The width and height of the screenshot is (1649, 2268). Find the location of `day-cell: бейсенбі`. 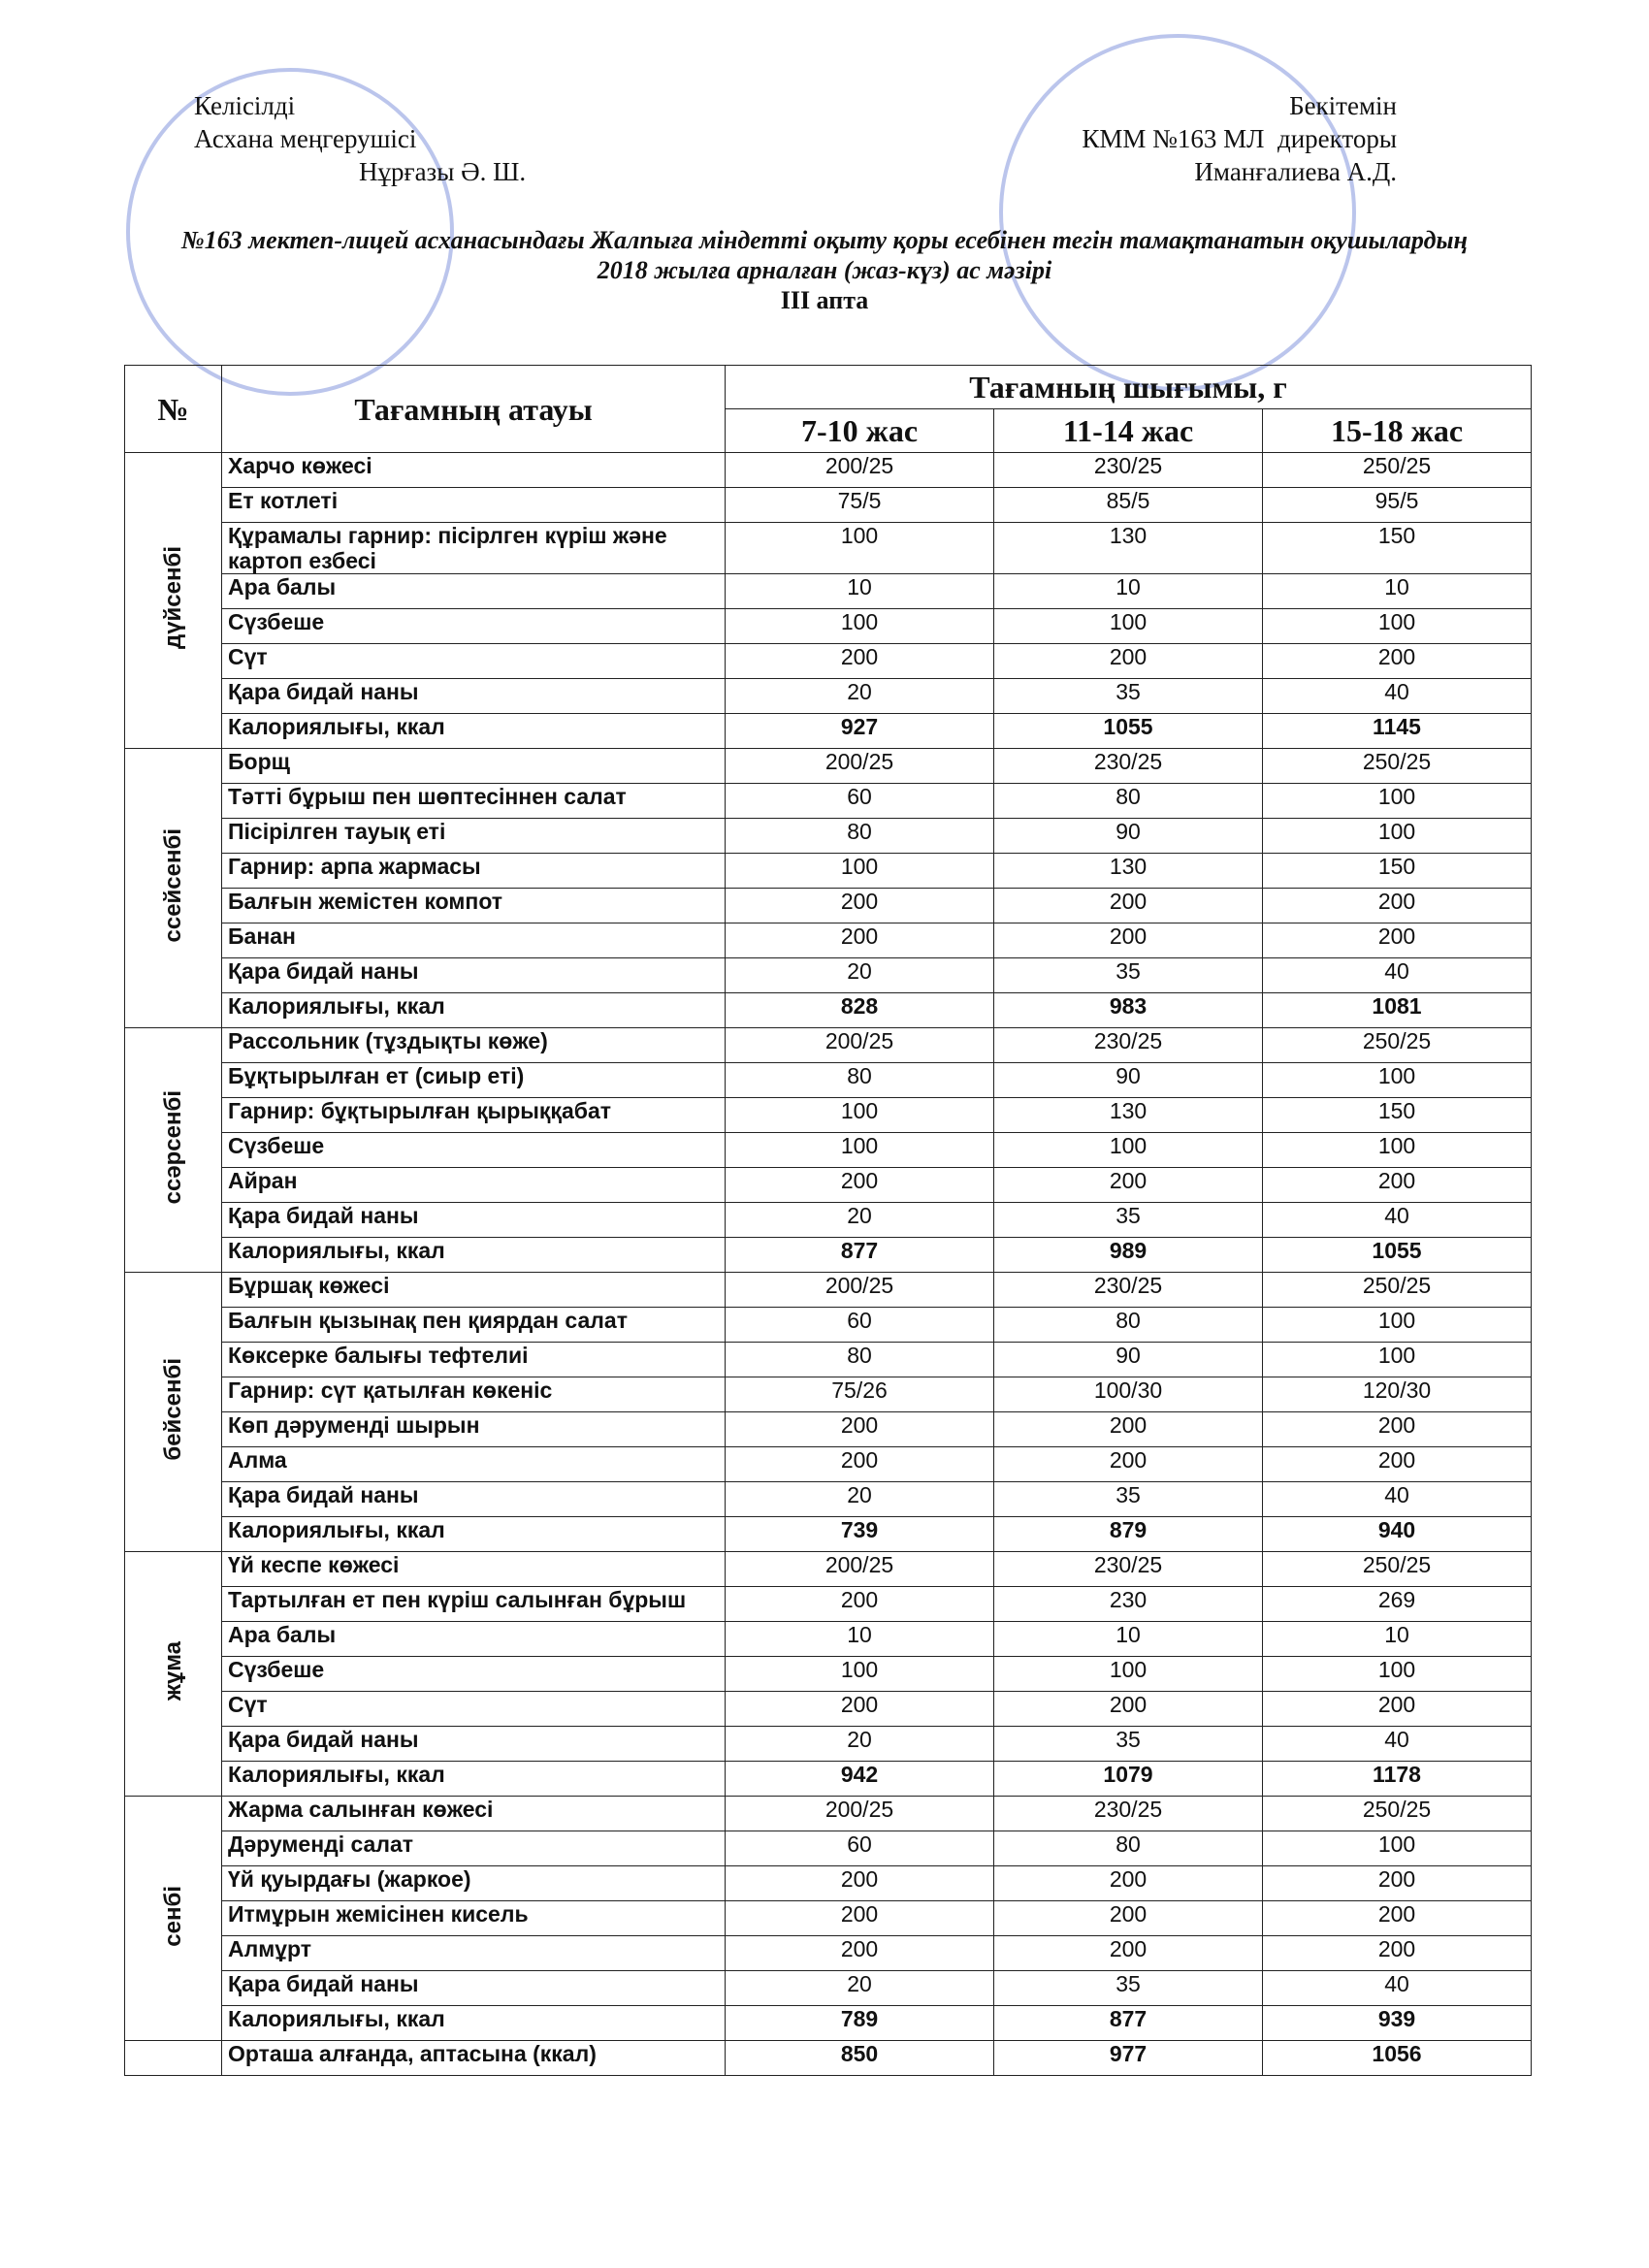

day-cell: бейсенбі is located at coordinates (173, 1412).